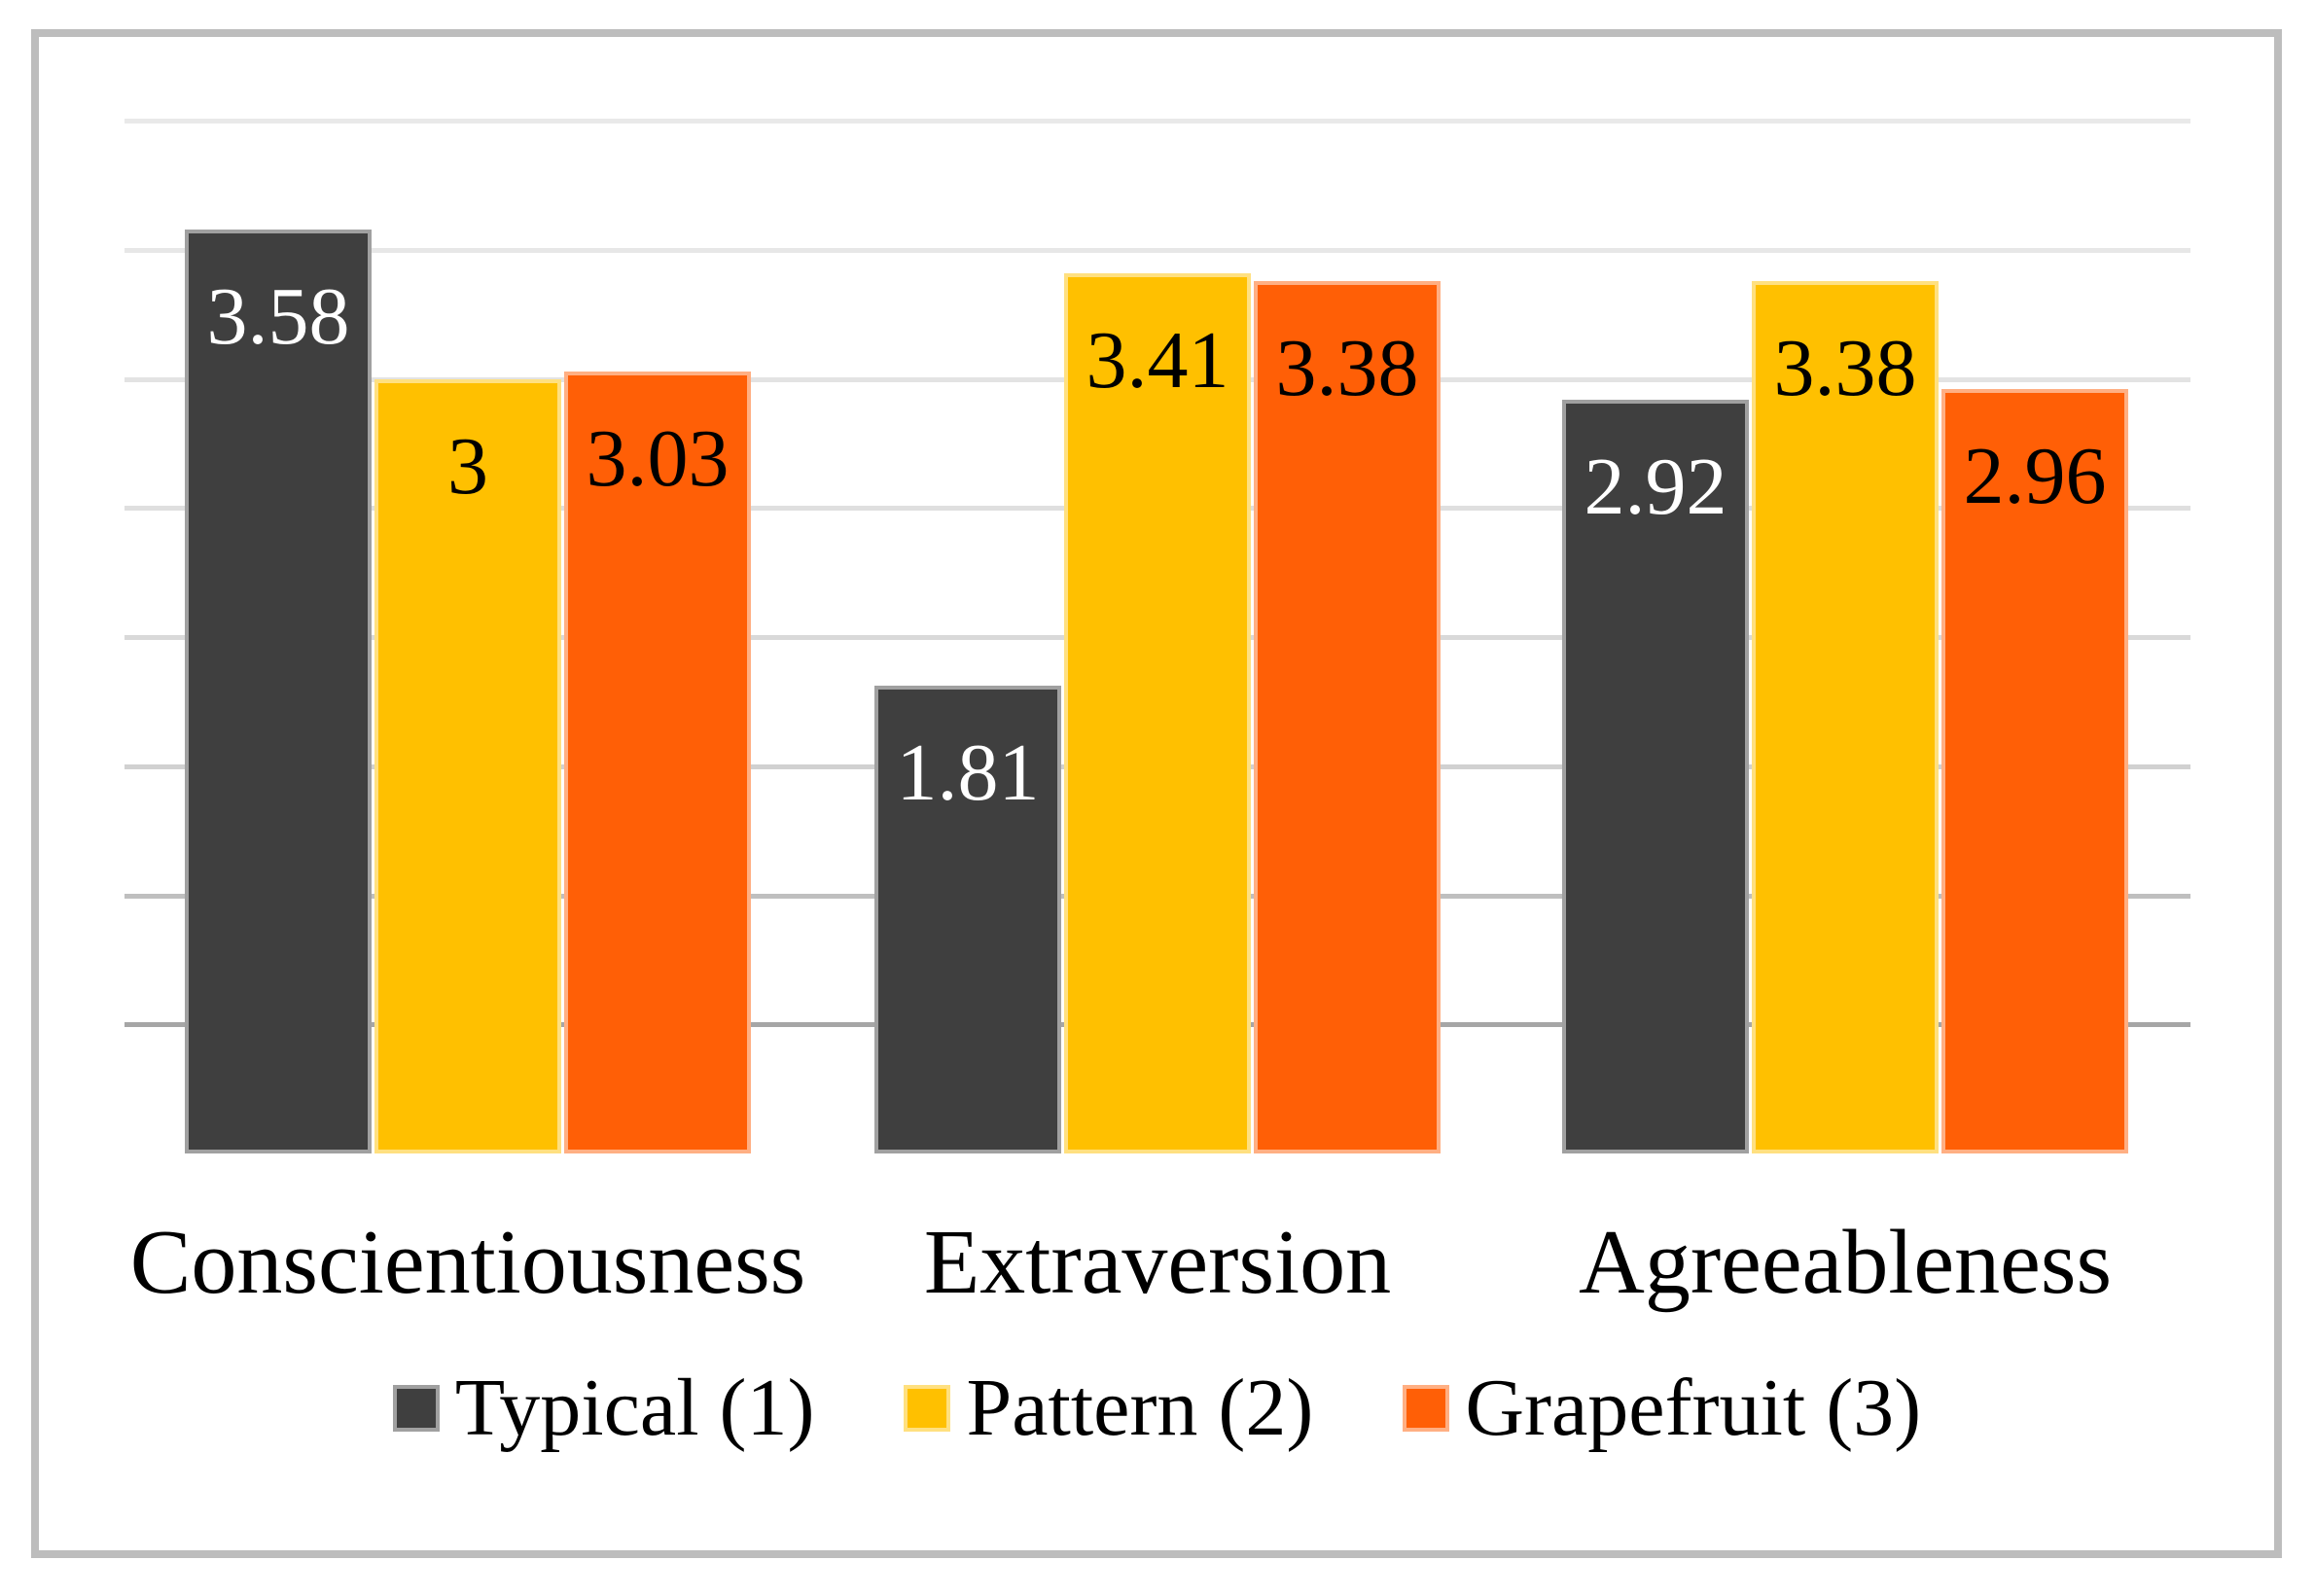  I want to click on category-label-extraversion: Extraversion, so click(1157, 1262).